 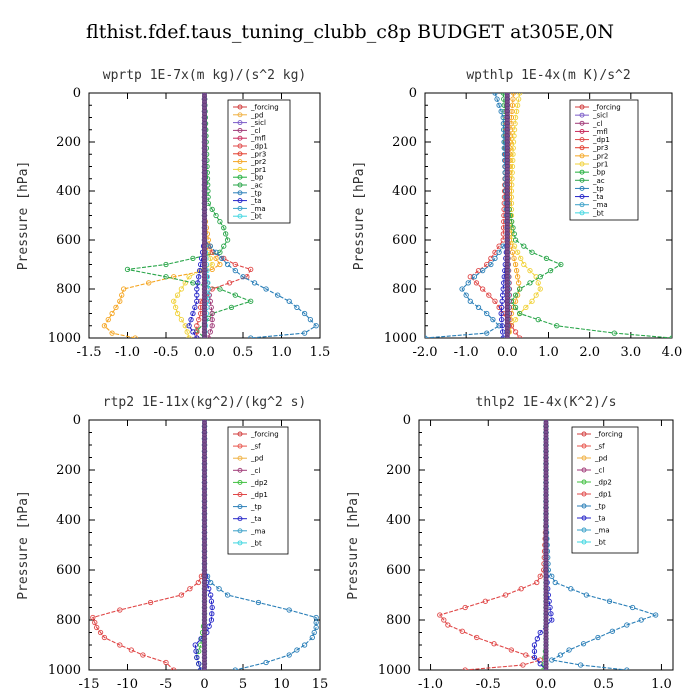 What do you see at coordinates (584, 482) in the screenshot?
I see `legend-marker_dp2` at bounding box center [584, 482].